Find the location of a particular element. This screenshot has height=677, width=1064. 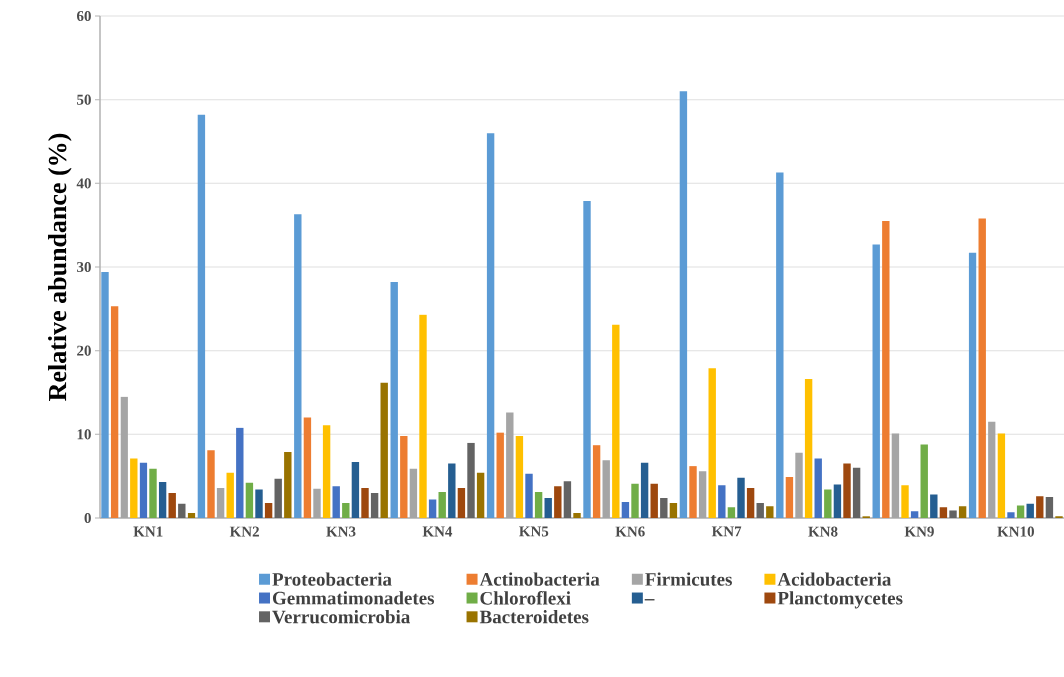

x-tick-label: KN4 is located at coordinates (437, 531).